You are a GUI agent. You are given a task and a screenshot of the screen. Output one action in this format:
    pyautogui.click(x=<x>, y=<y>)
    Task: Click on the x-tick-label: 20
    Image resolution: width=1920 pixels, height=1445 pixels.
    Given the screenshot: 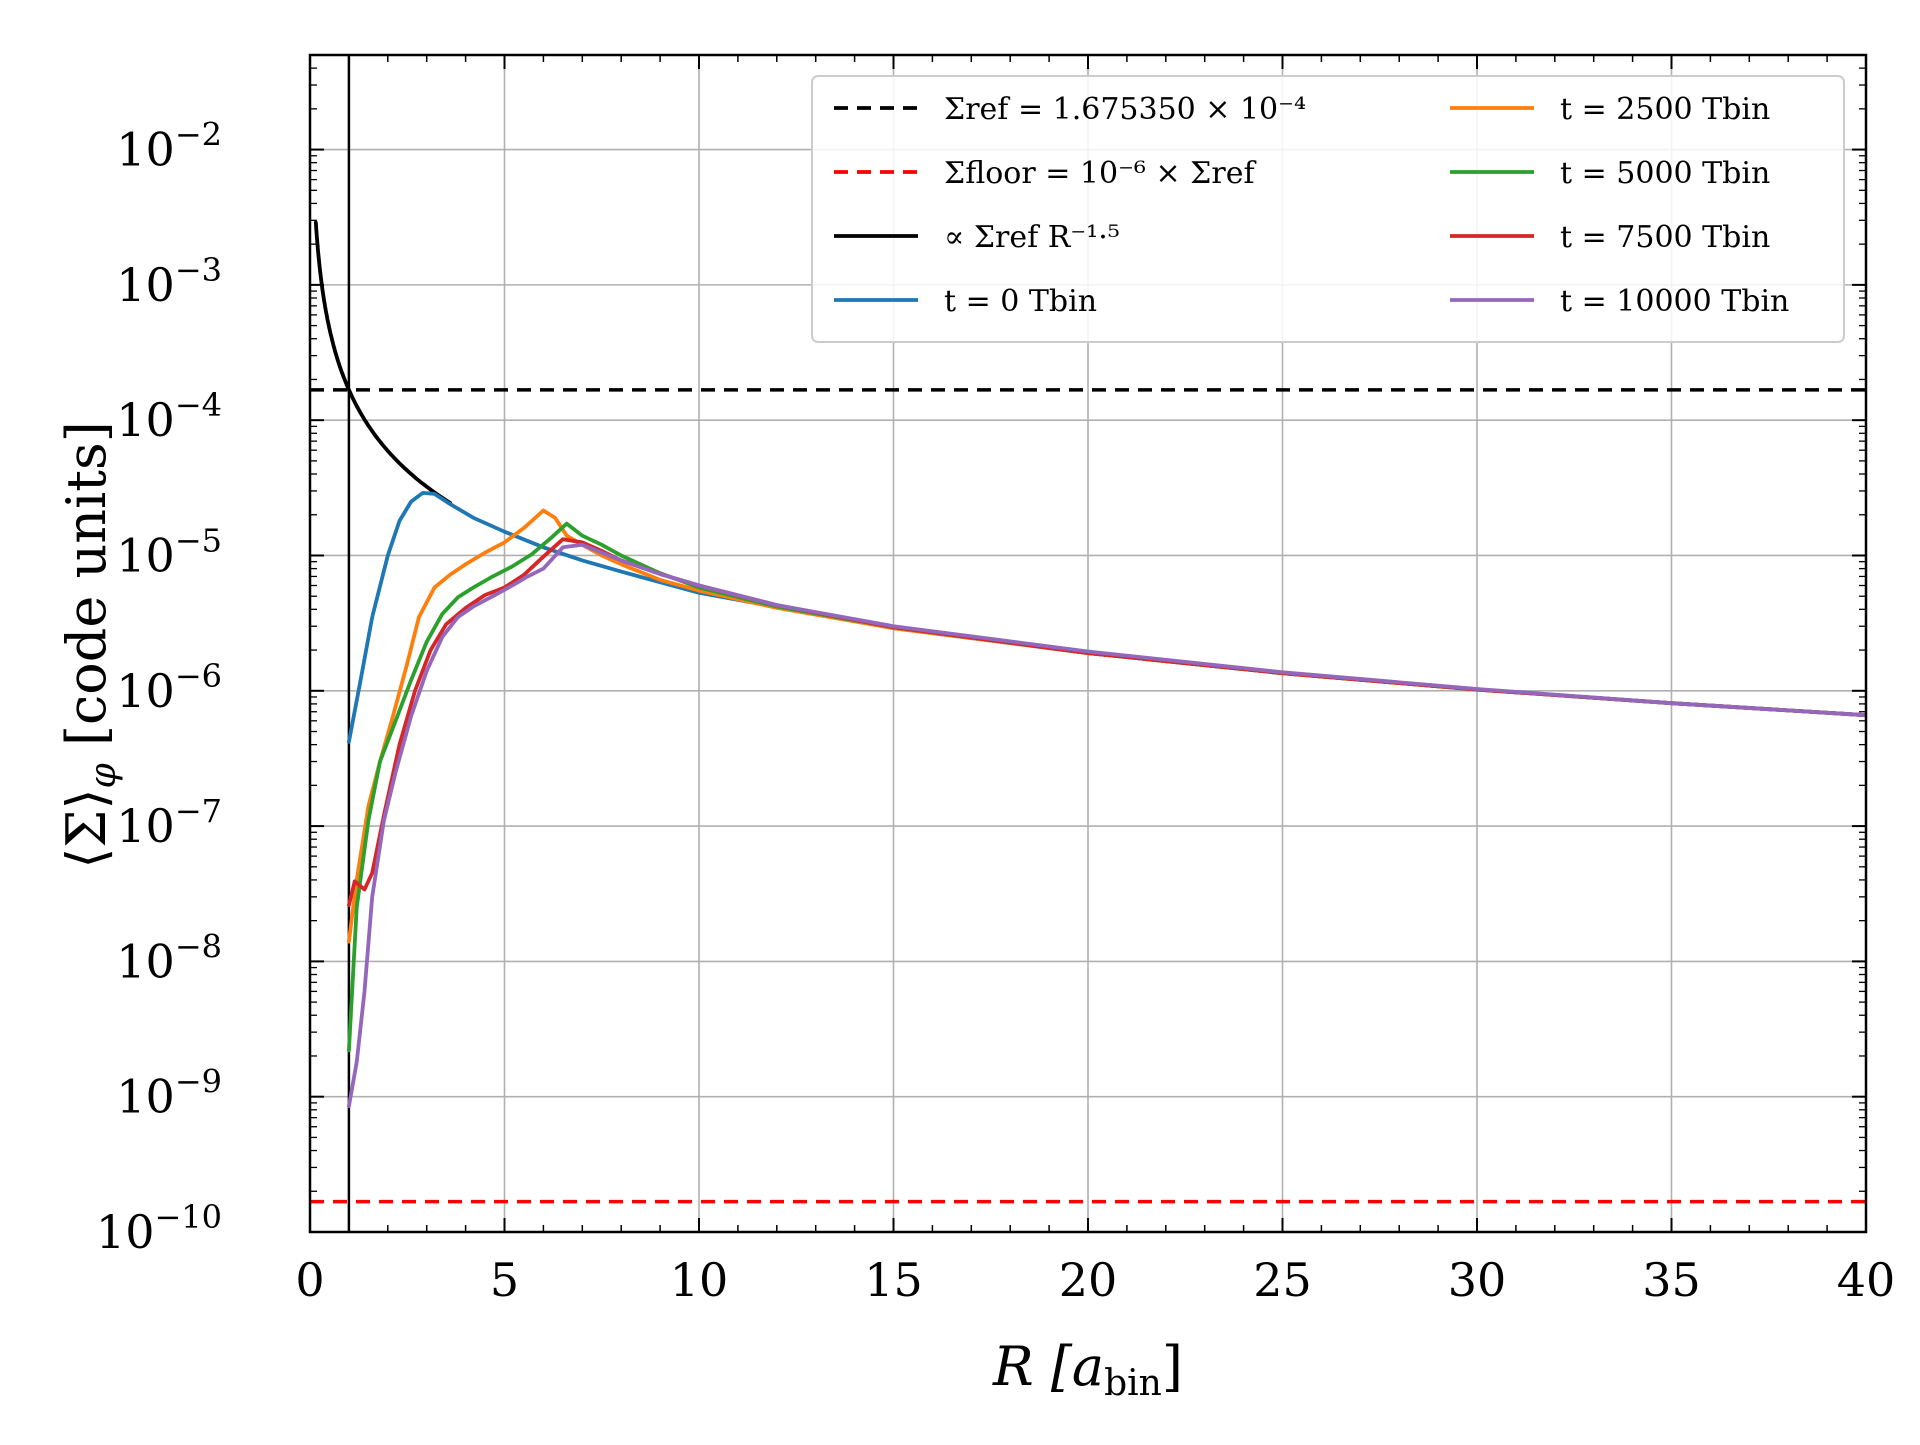 What is the action you would take?
    pyautogui.click(x=1088, y=1280)
    